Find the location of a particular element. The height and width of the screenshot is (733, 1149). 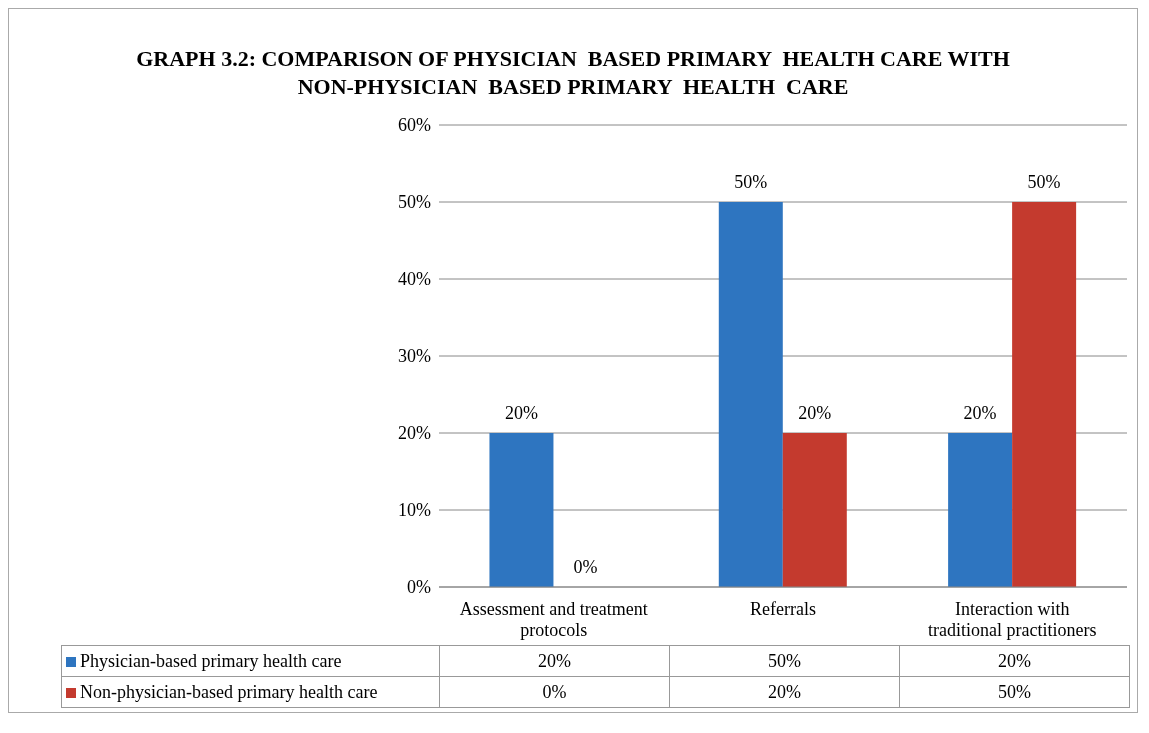

y-tick-label: 10% is located at coordinates (414, 510).